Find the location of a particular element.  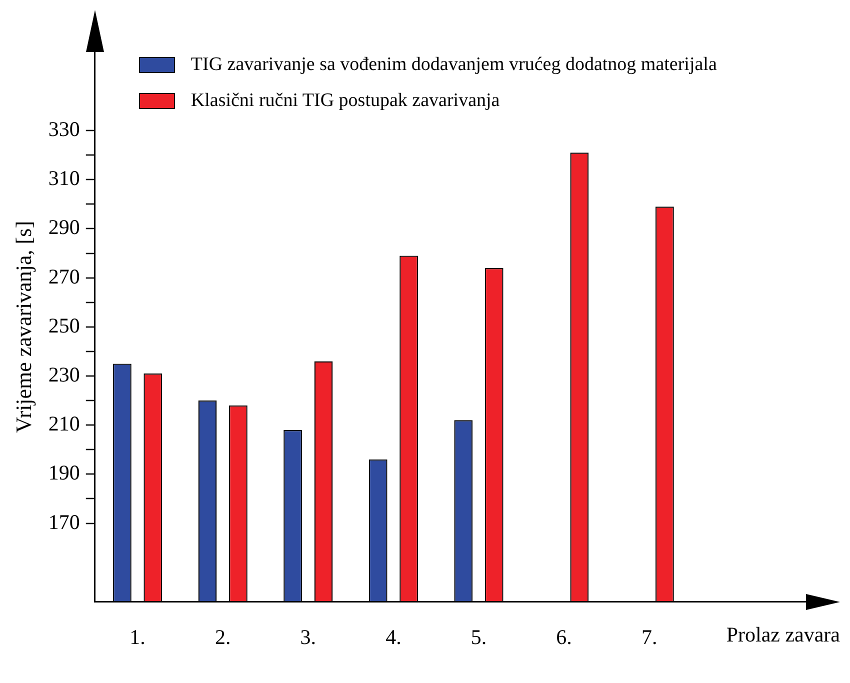

y-tick-label: 250 is located at coordinates (64, 325).